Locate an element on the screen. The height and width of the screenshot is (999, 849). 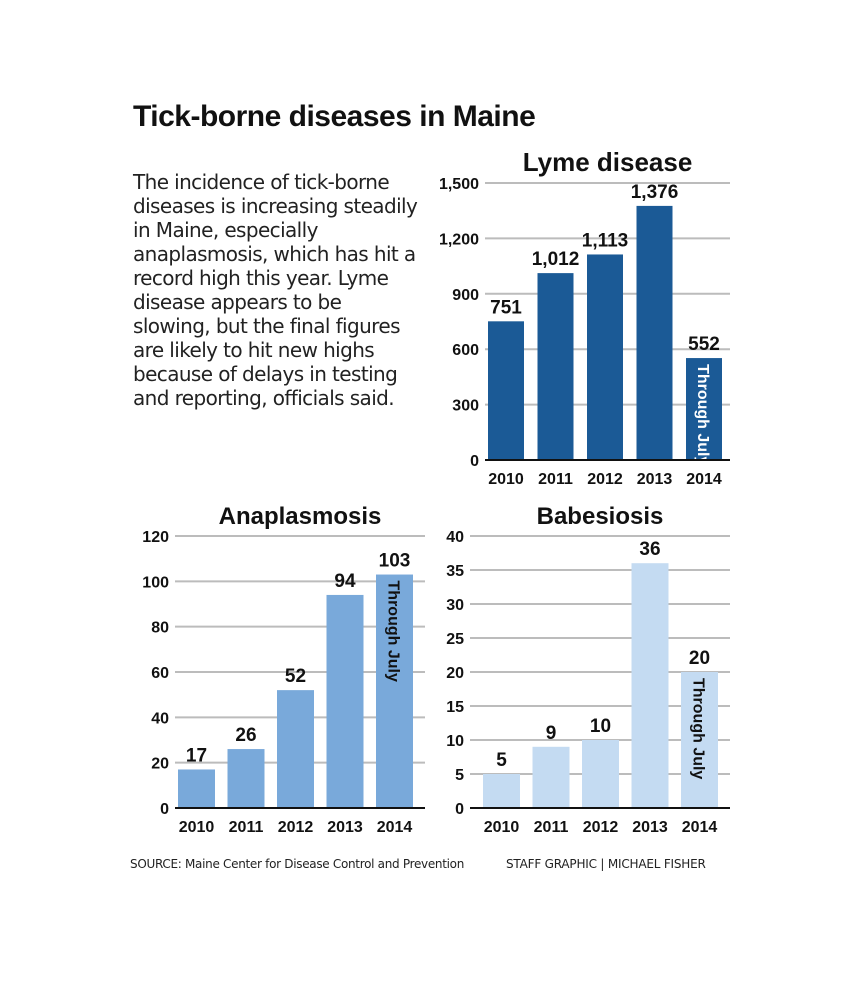
y-tick-label: 15 is located at coordinates (455, 707).